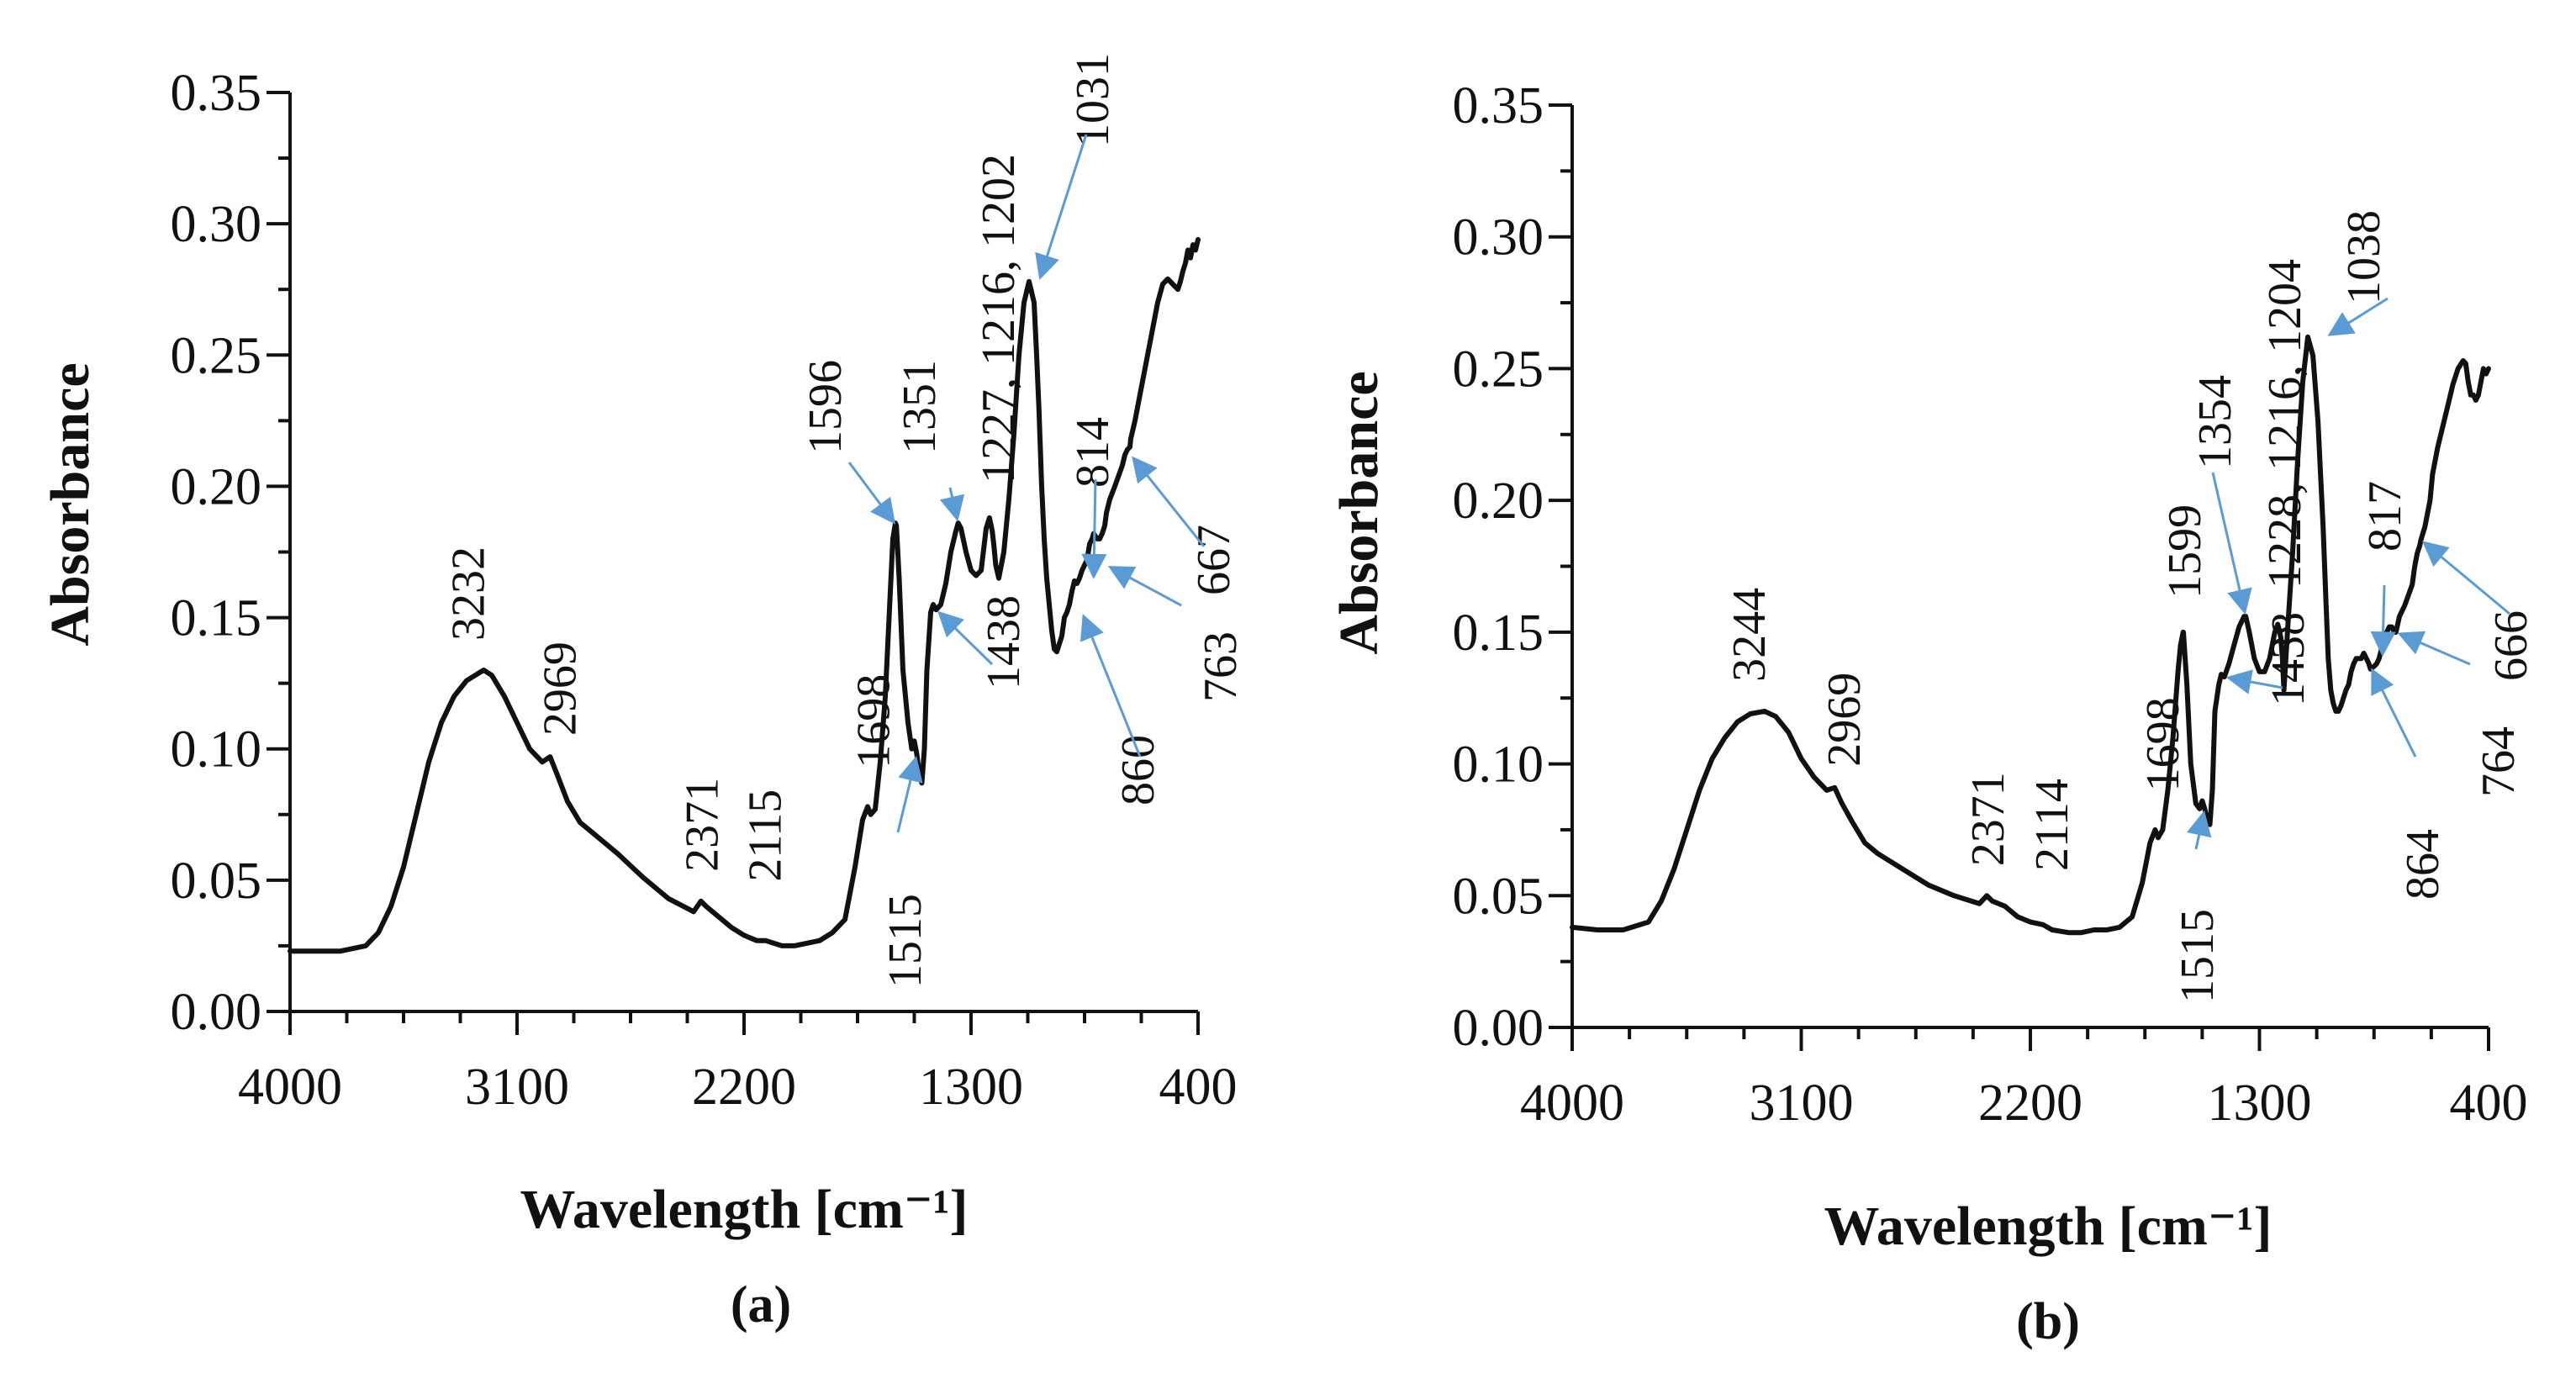 The image size is (2576, 1373). Describe the element at coordinates (2185, 552) in the screenshot. I see `peak-label: 1599` at that location.